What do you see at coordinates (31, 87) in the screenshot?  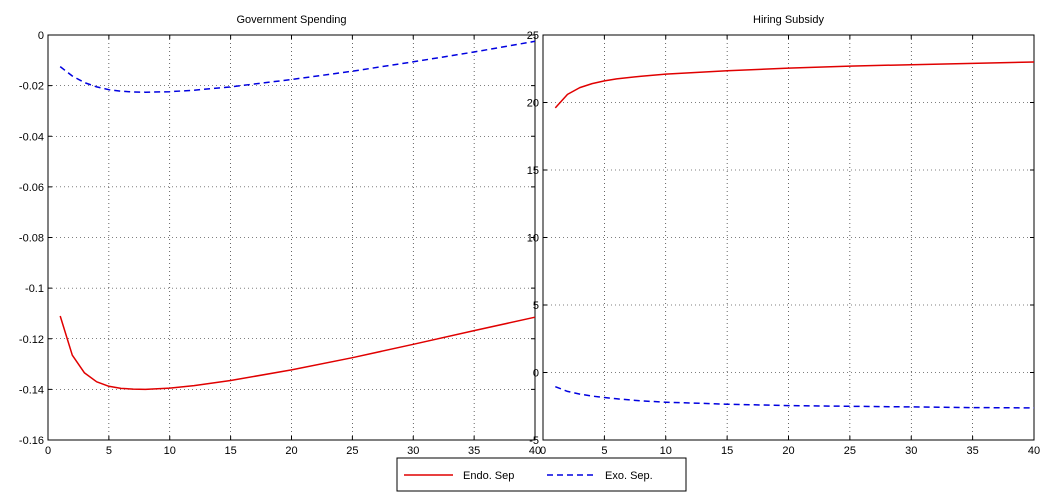 I see `government-spending-y-tick-label: -0.02` at bounding box center [31, 87].